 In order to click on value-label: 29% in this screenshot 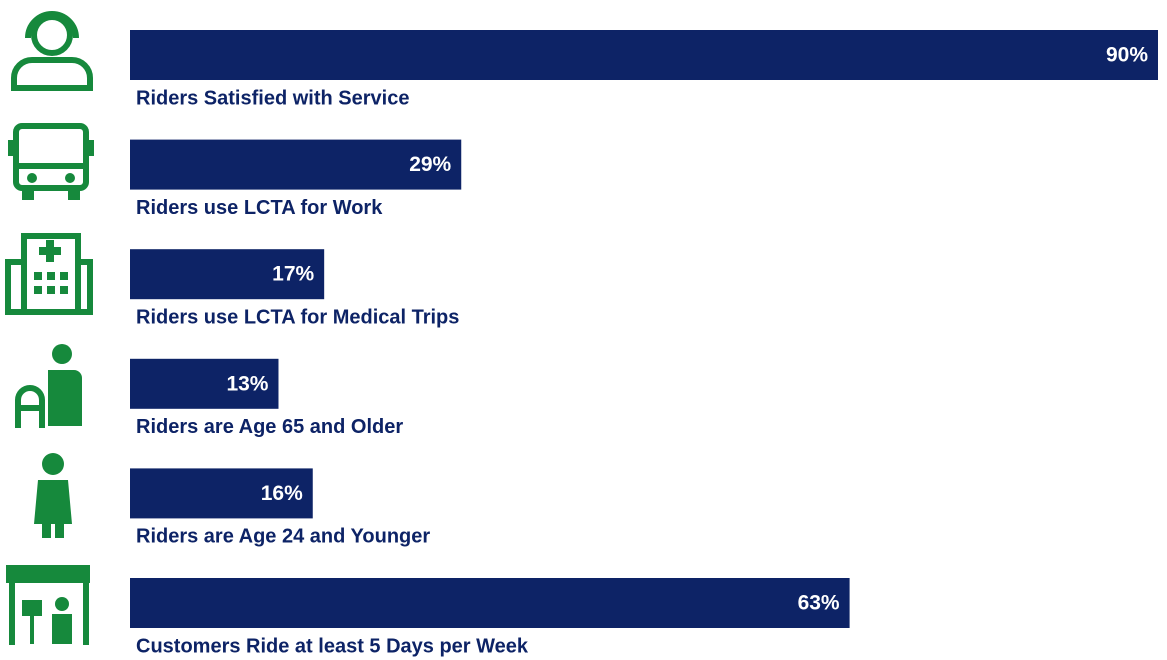, I will do `click(430, 164)`.